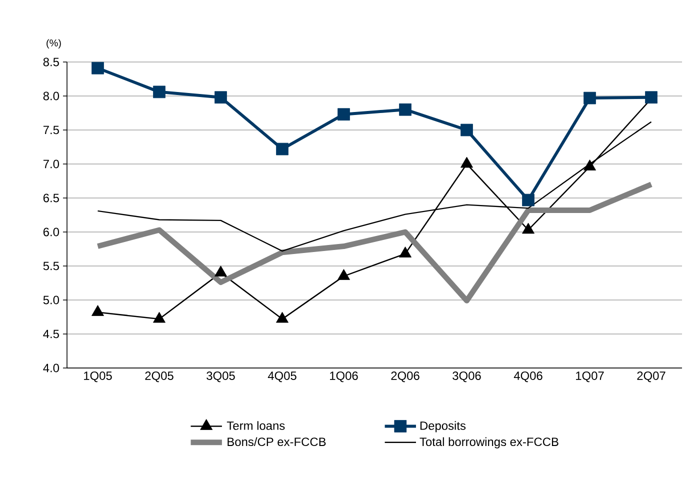  I want to click on y-tick-label: 7.0, so click(51, 164).